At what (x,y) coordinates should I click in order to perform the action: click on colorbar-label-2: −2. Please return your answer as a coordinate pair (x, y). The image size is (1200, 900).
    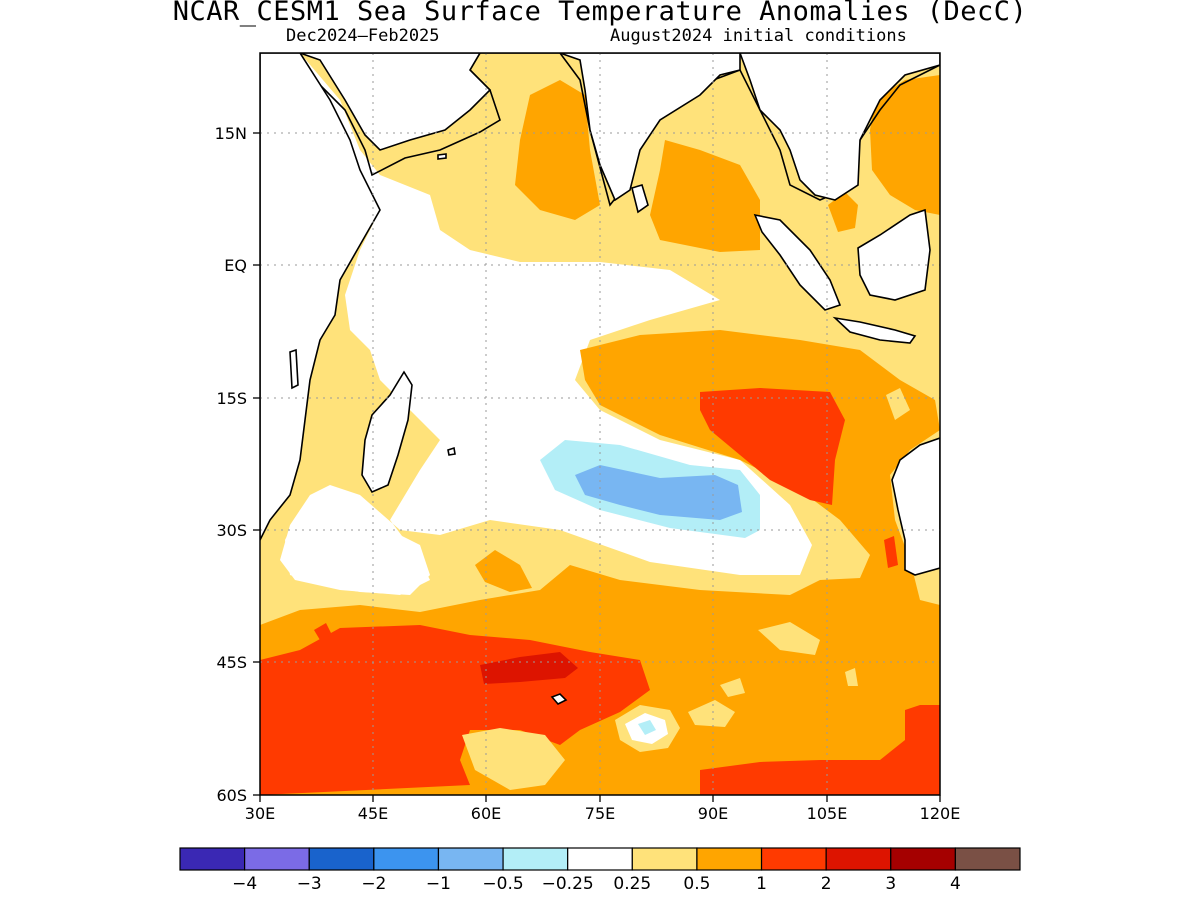
    Looking at the image, I should click on (373, 884).